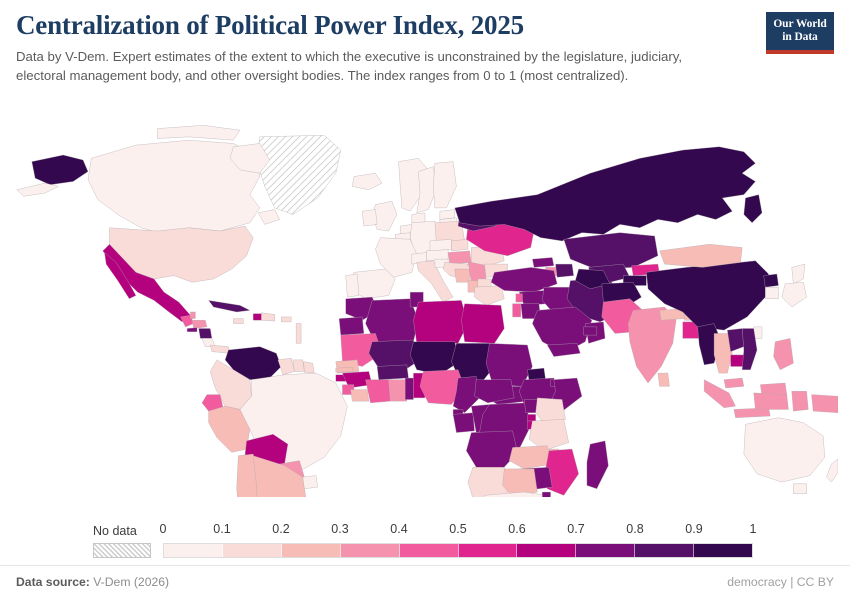  Describe the element at coordinates (549, 434) in the screenshot. I see `country-tanzania` at that location.